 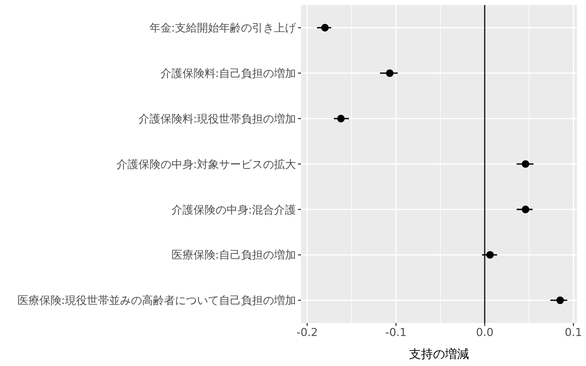 What do you see at coordinates (439, 354) in the screenshot?
I see `x-axis-title: 支持の増減` at bounding box center [439, 354].